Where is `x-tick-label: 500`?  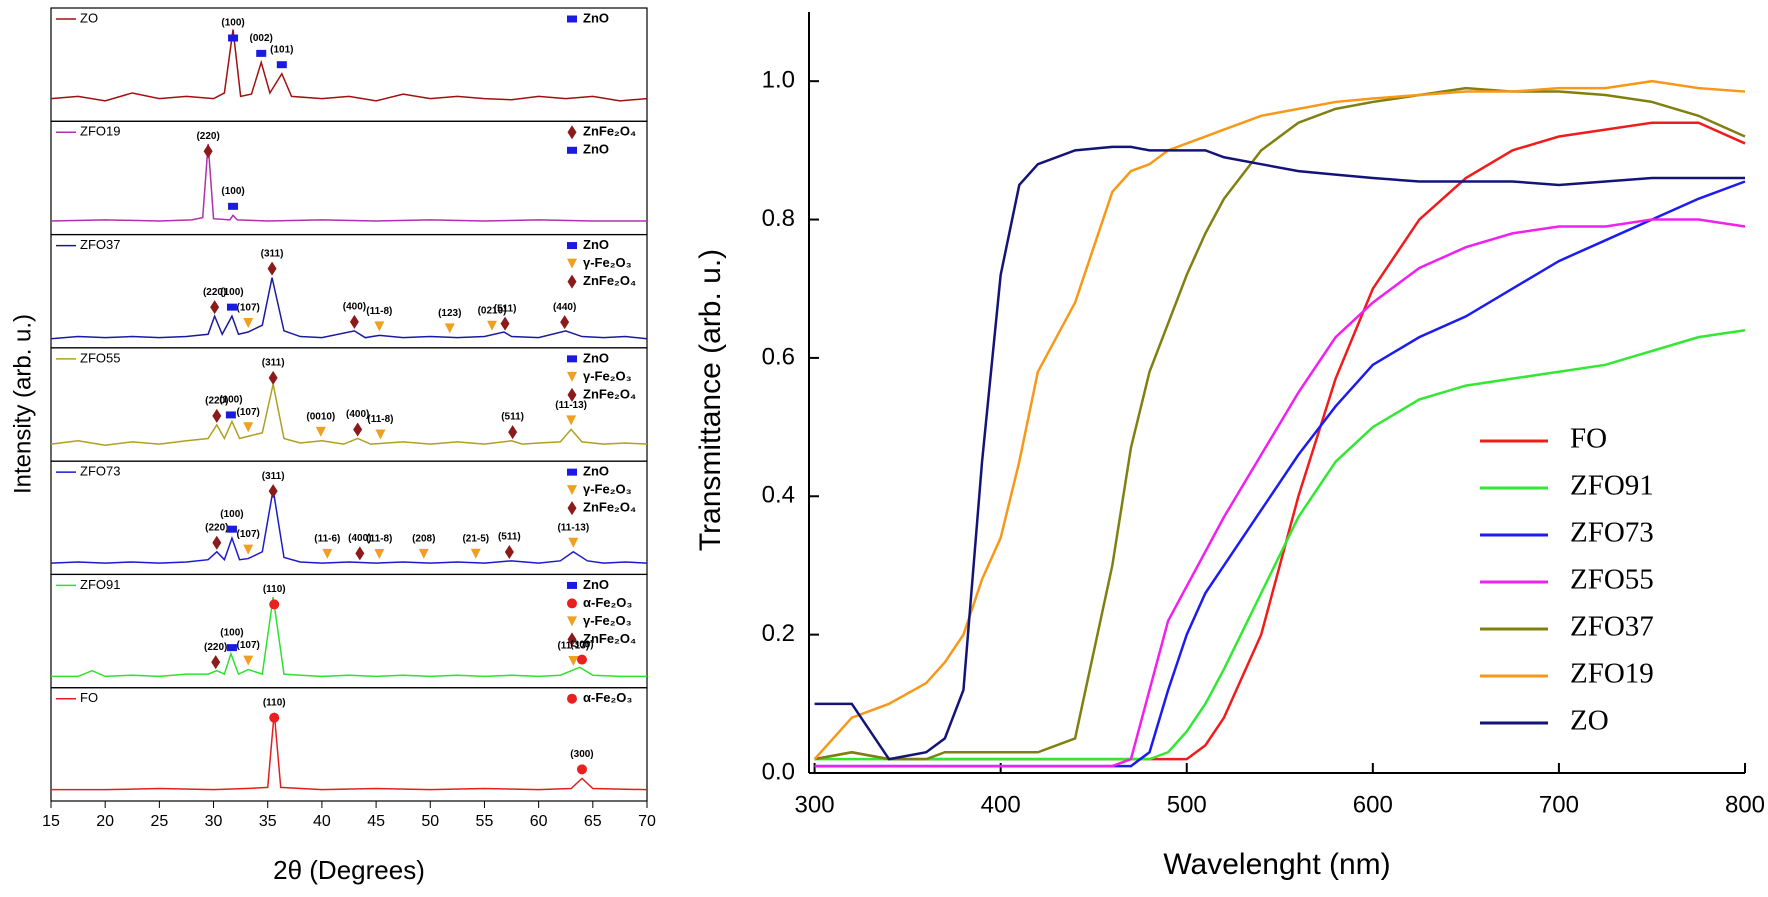 x-tick-label: 500 is located at coordinates (1187, 804).